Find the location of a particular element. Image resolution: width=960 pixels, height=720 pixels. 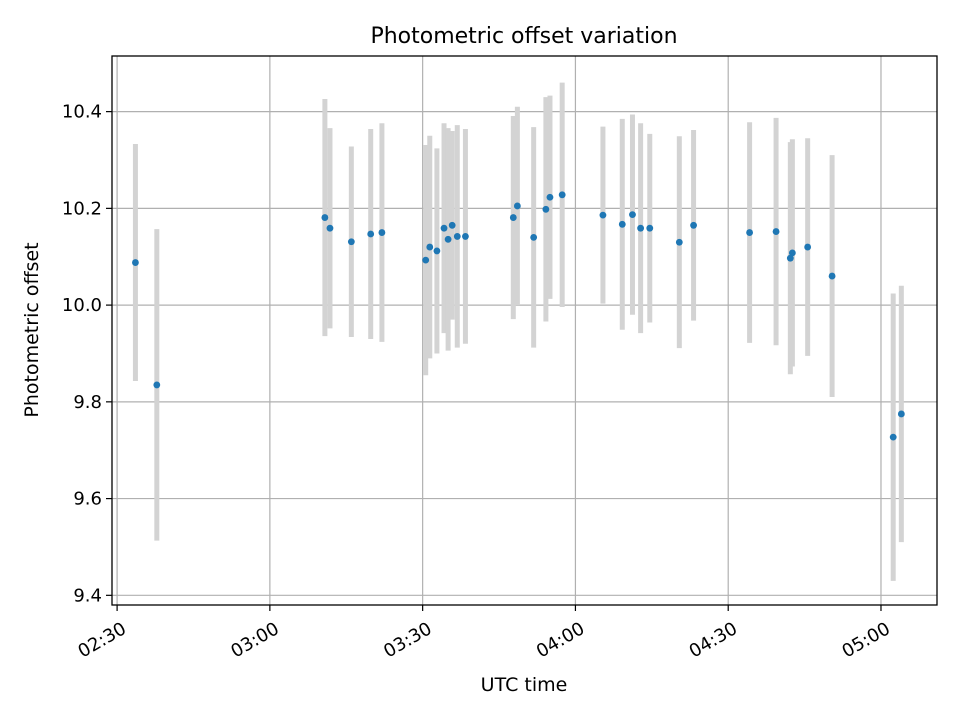

chart-title: Photometric offset variation is located at coordinates (523, 36).